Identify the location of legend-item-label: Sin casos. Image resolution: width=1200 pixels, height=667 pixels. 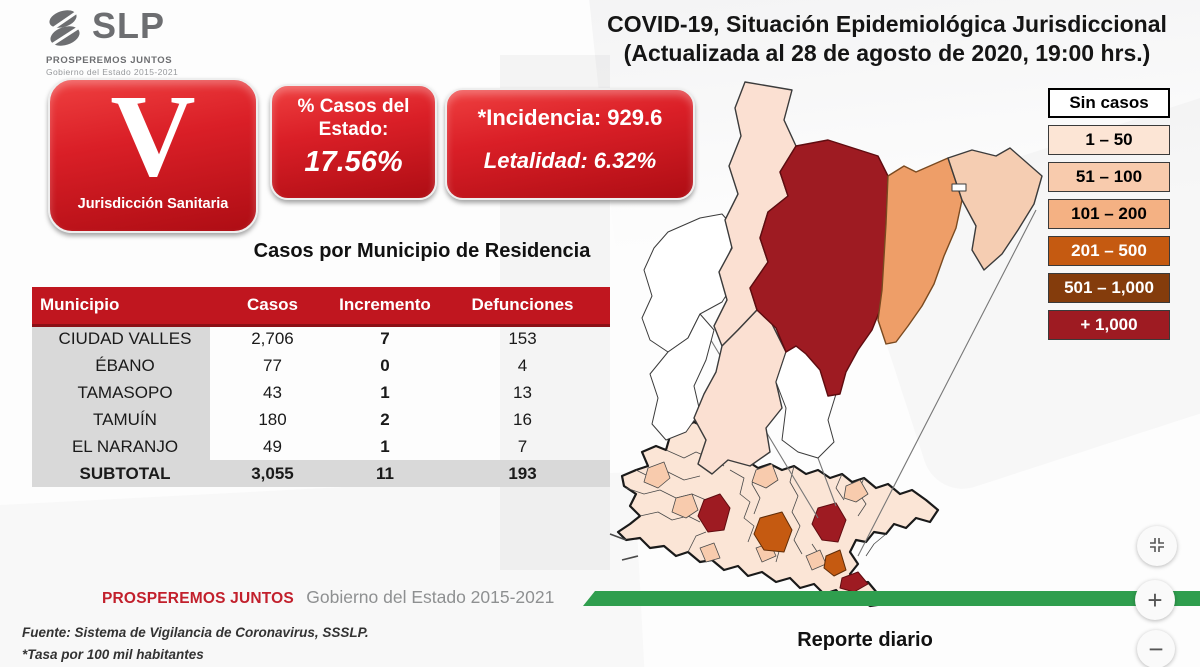
(1109, 102).